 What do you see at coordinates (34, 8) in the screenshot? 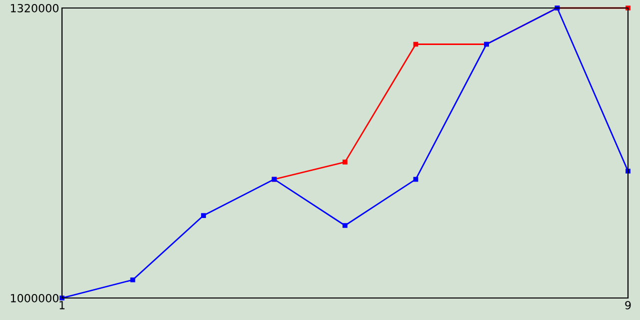
I see `y-tick-label: 1320000` at bounding box center [34, 8].